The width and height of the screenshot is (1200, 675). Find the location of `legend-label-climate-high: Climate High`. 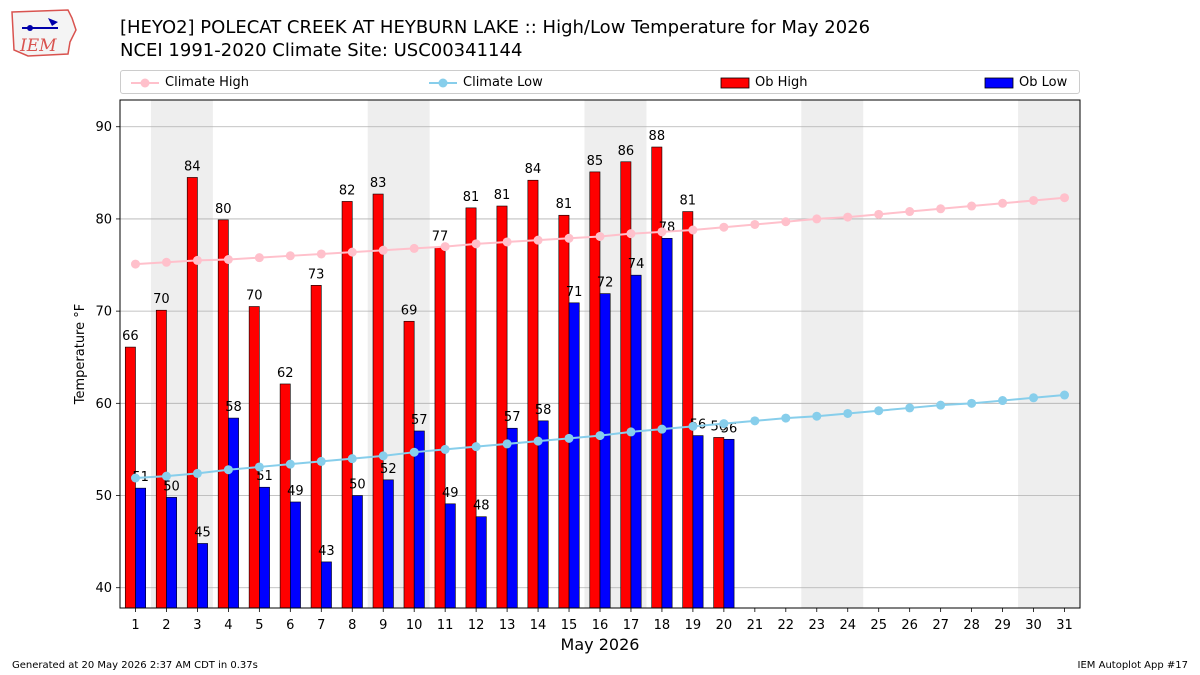

legend-label-climate-high: Climate High is located at coordinates (207, 82).